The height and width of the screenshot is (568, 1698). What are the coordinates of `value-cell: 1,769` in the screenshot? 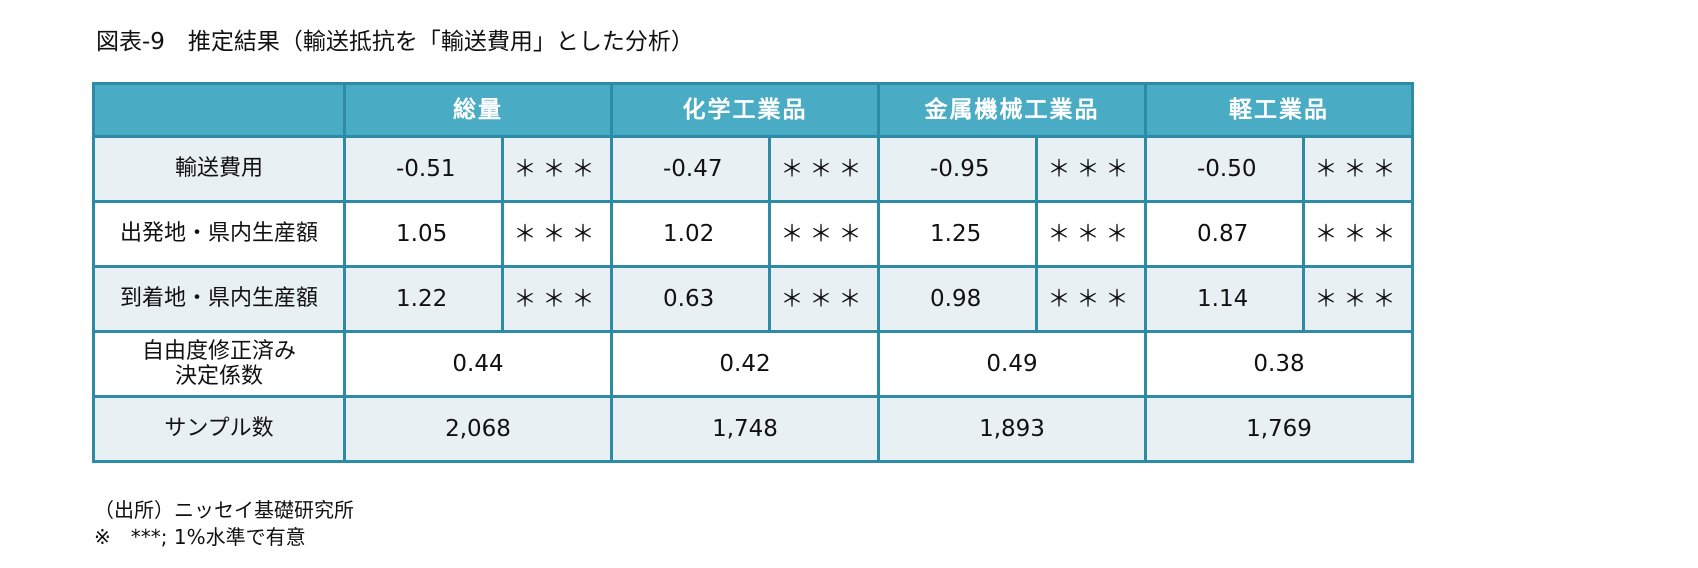 It's located at (1279, 429).